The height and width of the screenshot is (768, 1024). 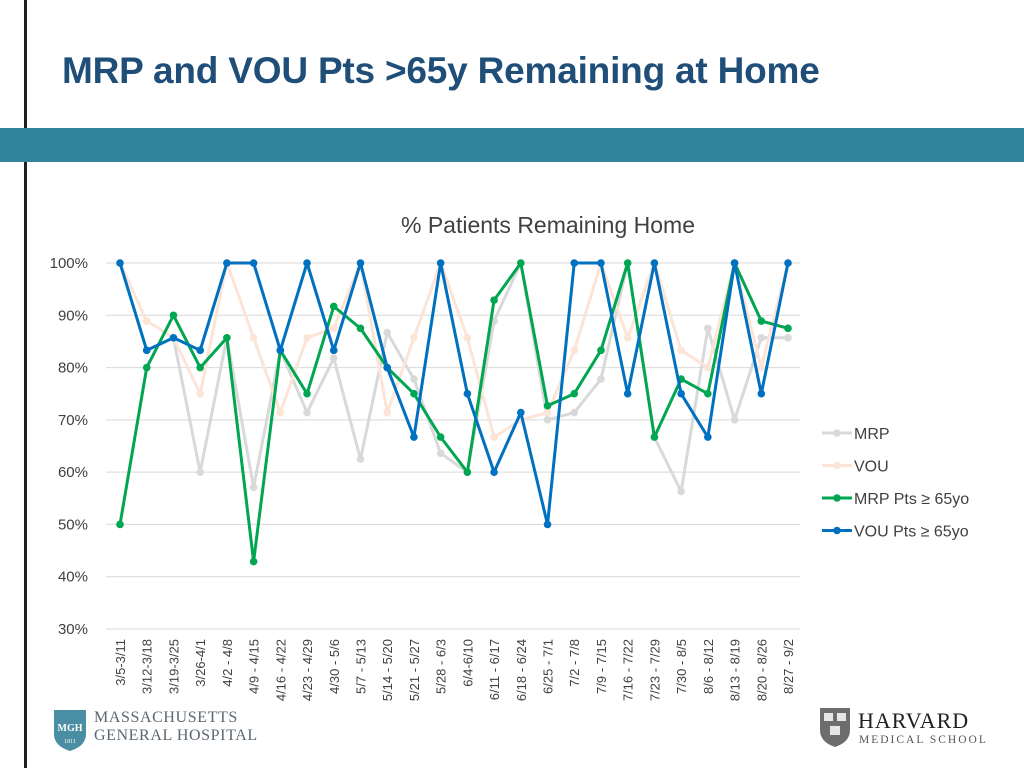 What do you see at coordinates (512, 145) in the screenshot?
I see `title-accent-band` at bounding box center [512, 145].